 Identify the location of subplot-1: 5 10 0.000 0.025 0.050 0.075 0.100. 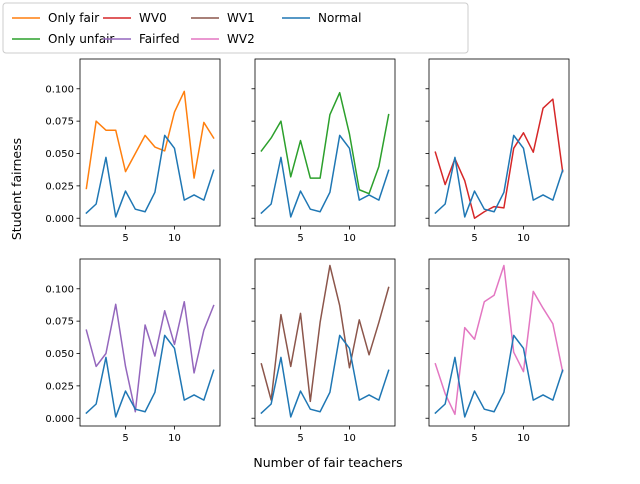
(133, 151).